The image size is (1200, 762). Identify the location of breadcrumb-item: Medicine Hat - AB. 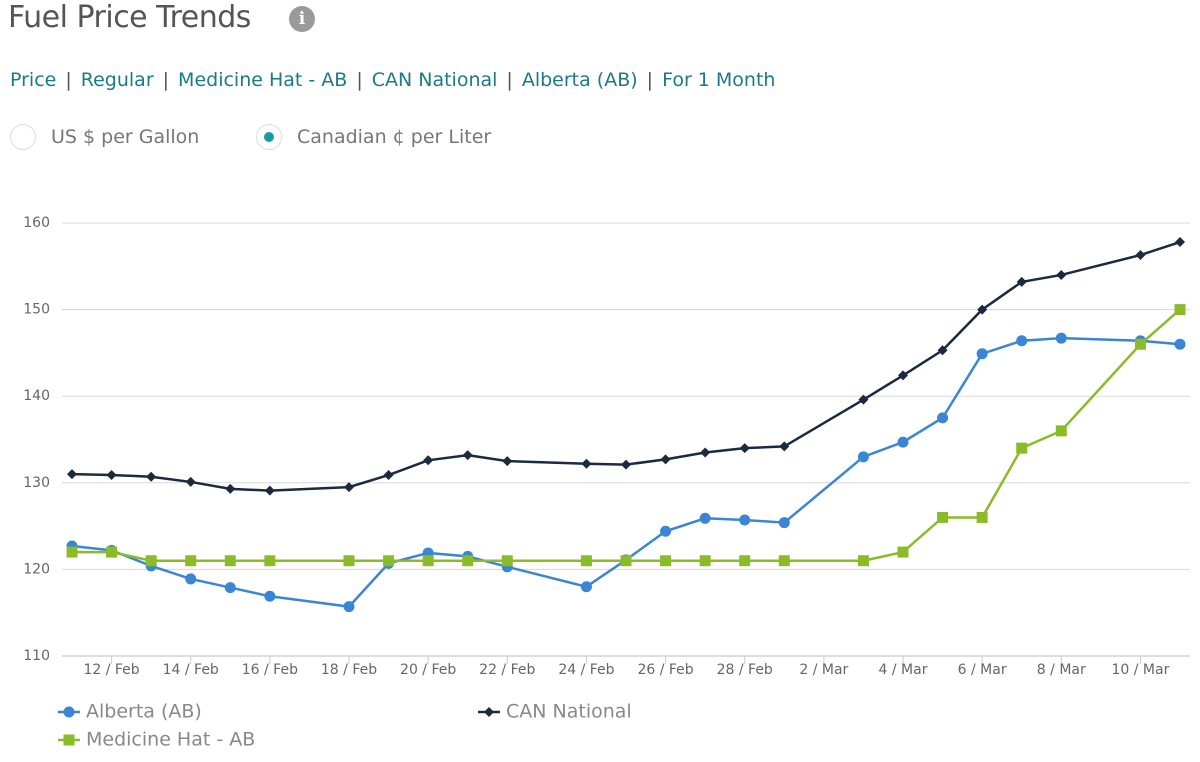
(263, 80).